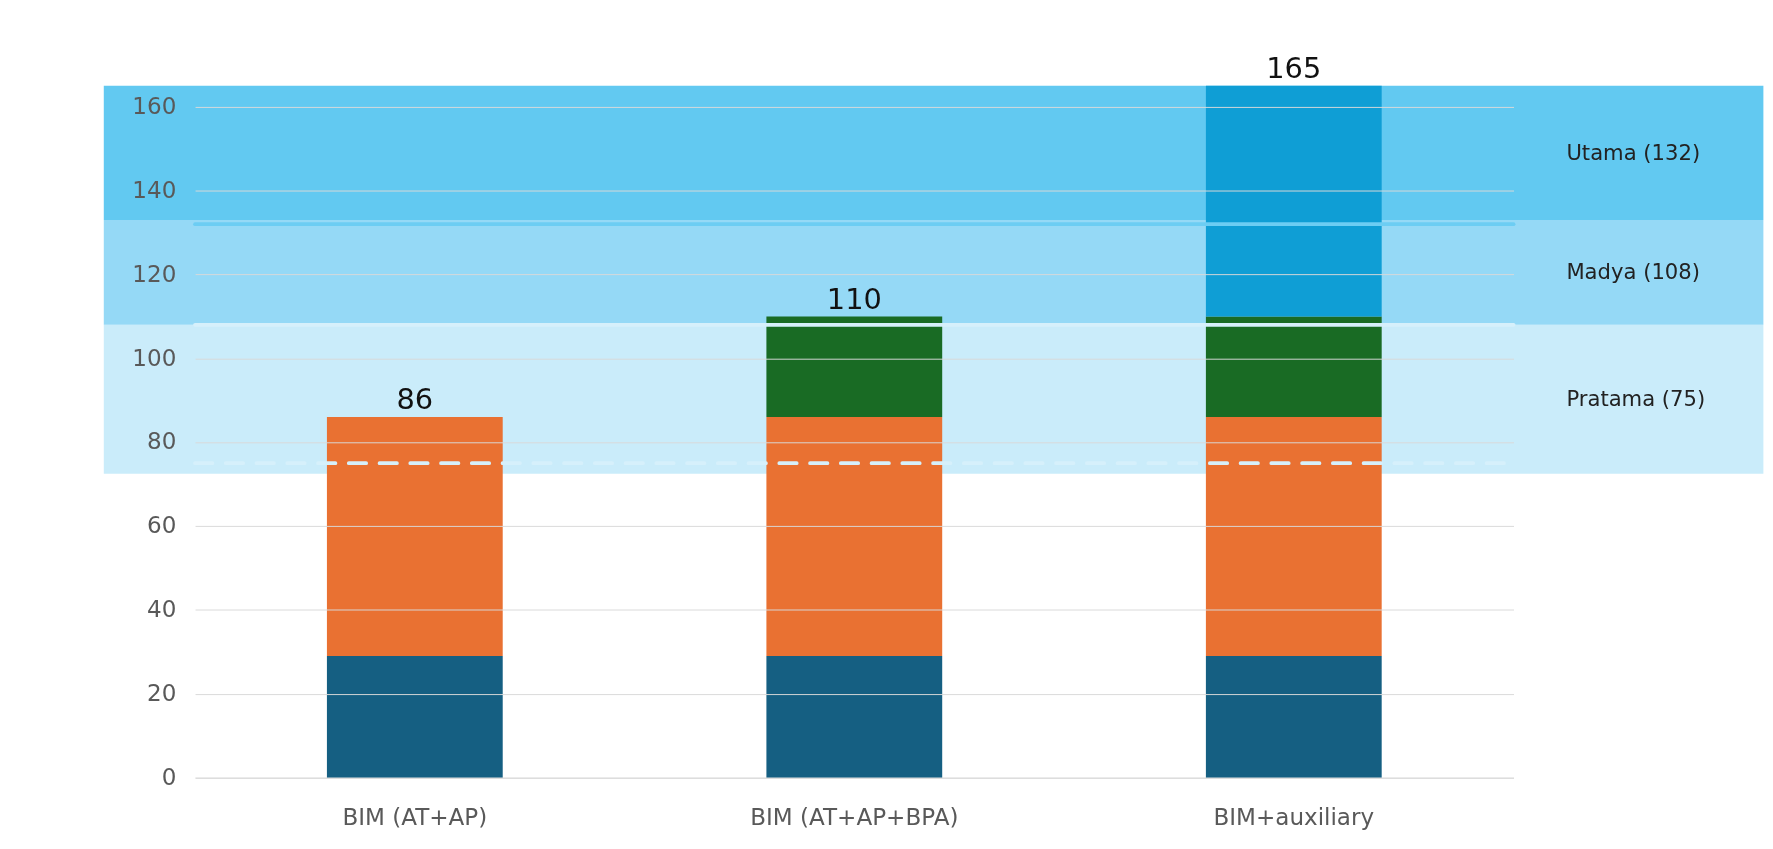 Image resolution: width=1773 pixels, height=849 pixels. I want to click on band-label: Madya (108), so click(1633, 272).